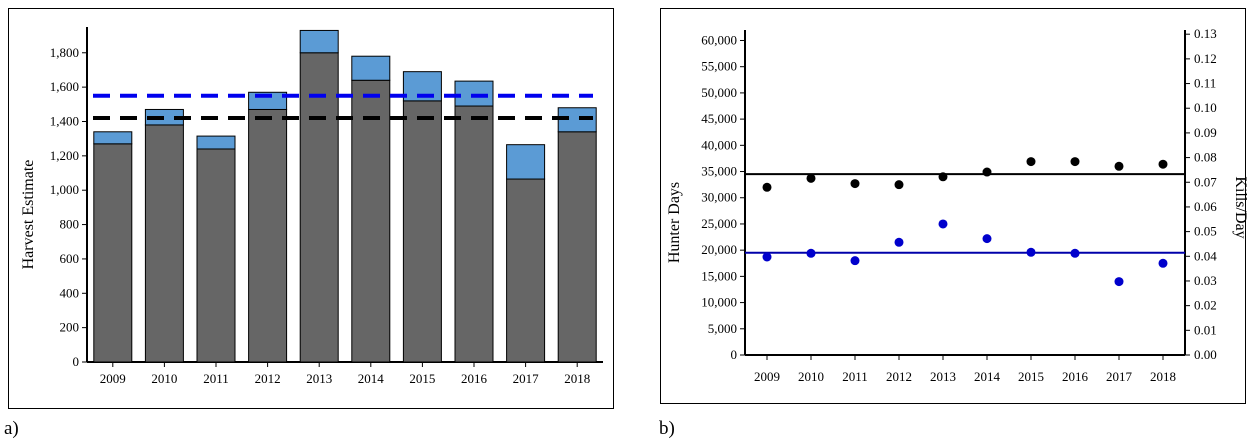  Describe the element at coordinates (64, 120) in the screenshot. I see `y-tick-label: 1,400` at that location.